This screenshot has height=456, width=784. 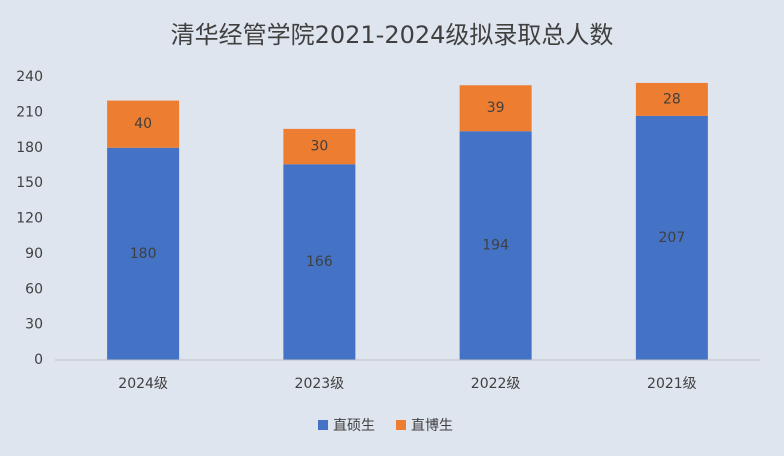 What do you see at coordinates (29, 183) in the screenshot?
I see `y-tick-label: 150` at bounding box center [29, 183].